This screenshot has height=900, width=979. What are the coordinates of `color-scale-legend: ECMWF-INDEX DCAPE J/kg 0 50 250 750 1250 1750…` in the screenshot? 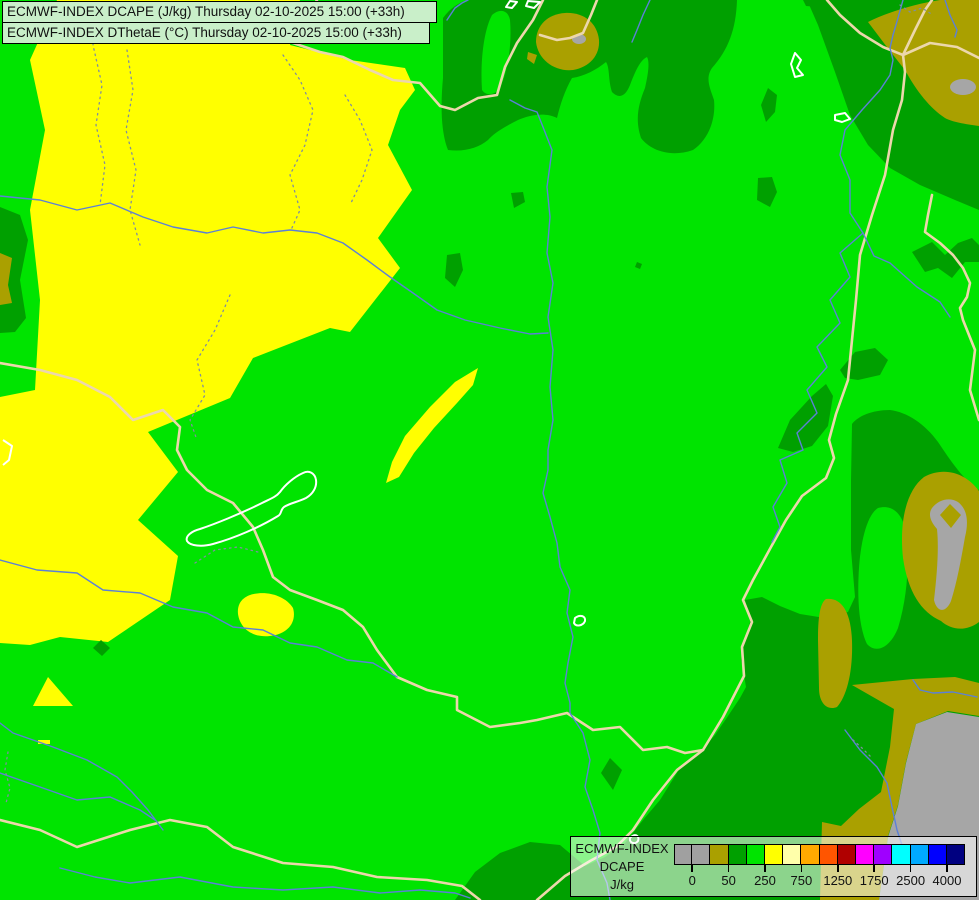 It's located at (773, 866).